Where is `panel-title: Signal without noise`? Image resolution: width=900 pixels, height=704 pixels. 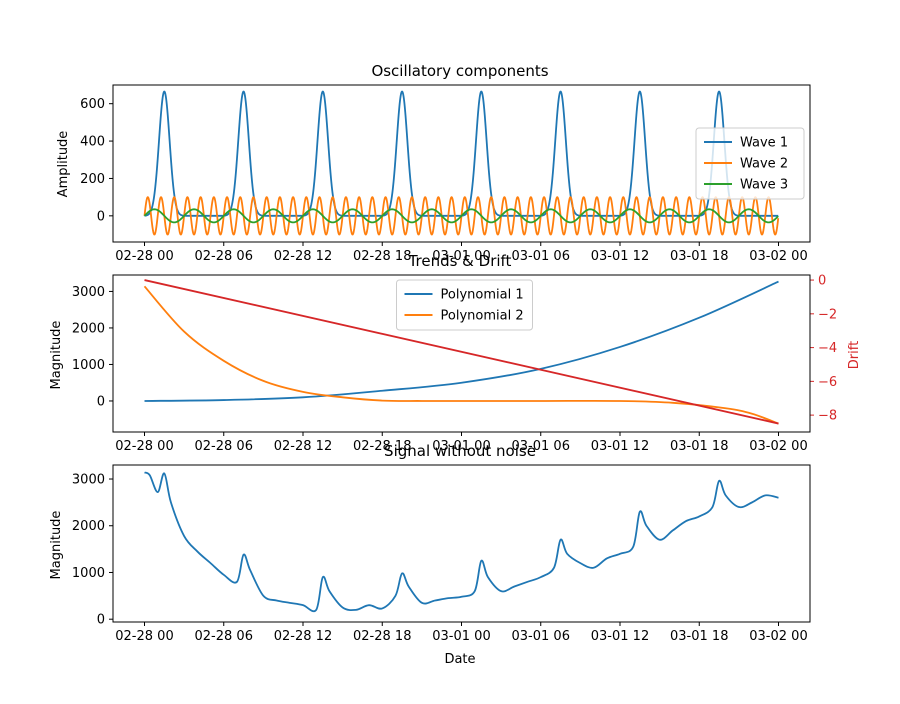 panel-title: Signal without noise is located at coordinates (460, 451).